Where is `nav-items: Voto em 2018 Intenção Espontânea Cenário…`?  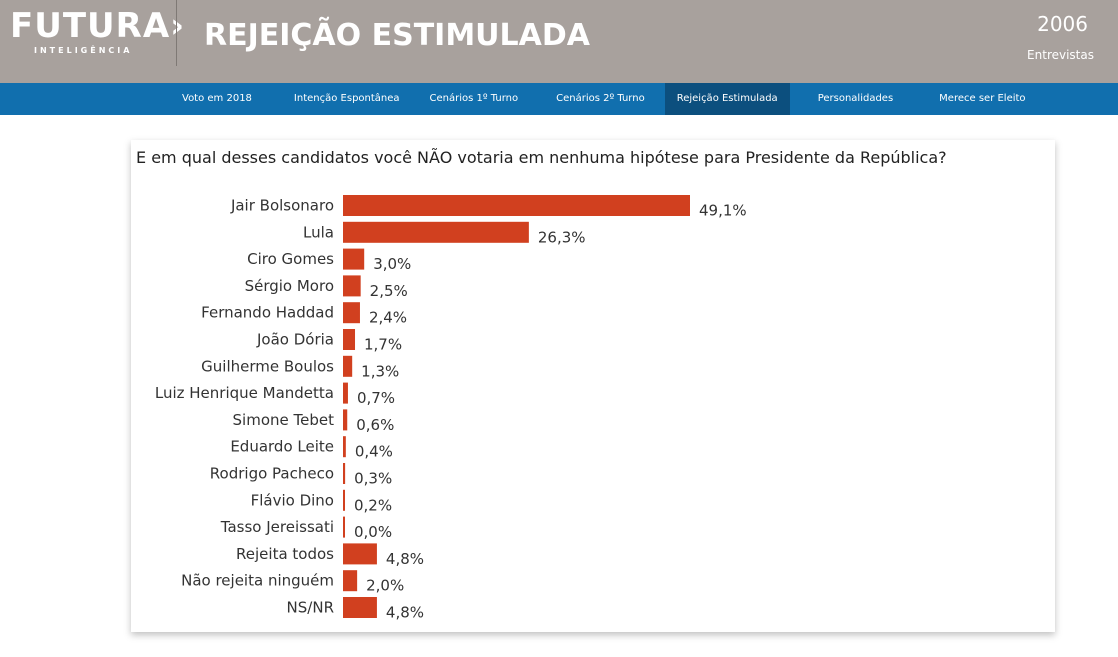
nav-items: Voto em 2018 Intenção Espontânea Cenário… is located at coordinates (604, 99).